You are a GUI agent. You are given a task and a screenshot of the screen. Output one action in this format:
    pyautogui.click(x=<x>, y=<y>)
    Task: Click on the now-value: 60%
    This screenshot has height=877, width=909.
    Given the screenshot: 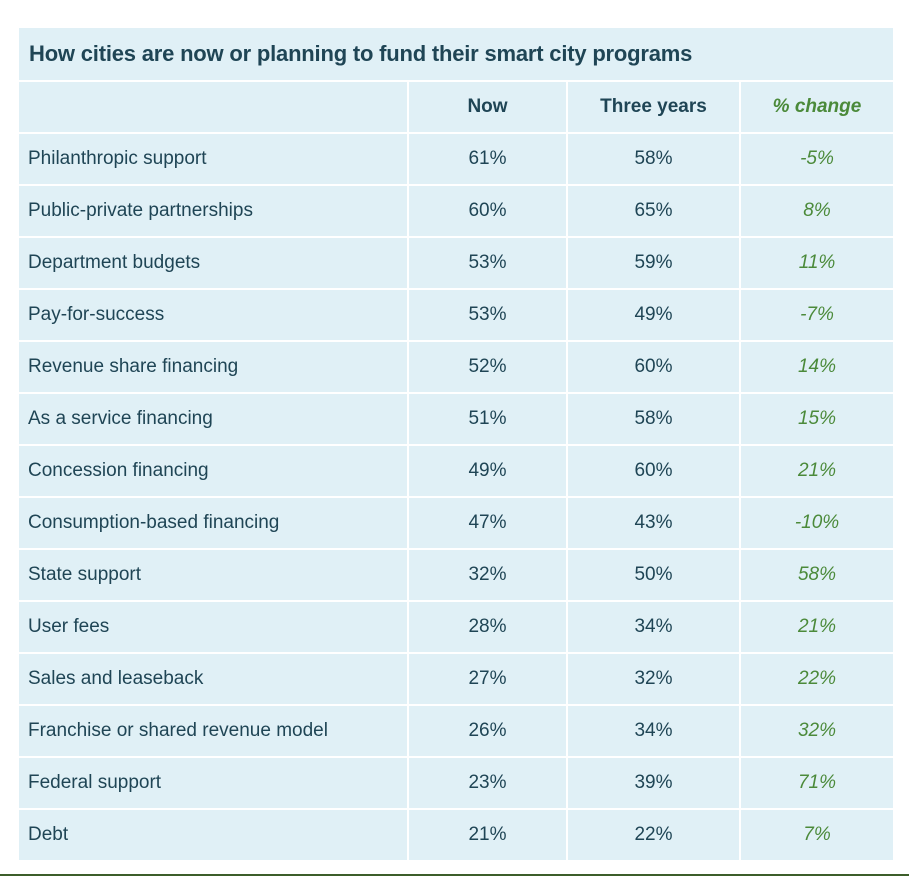 What is the action you would take?
    pyautogui.click(x=487, y=211)
    